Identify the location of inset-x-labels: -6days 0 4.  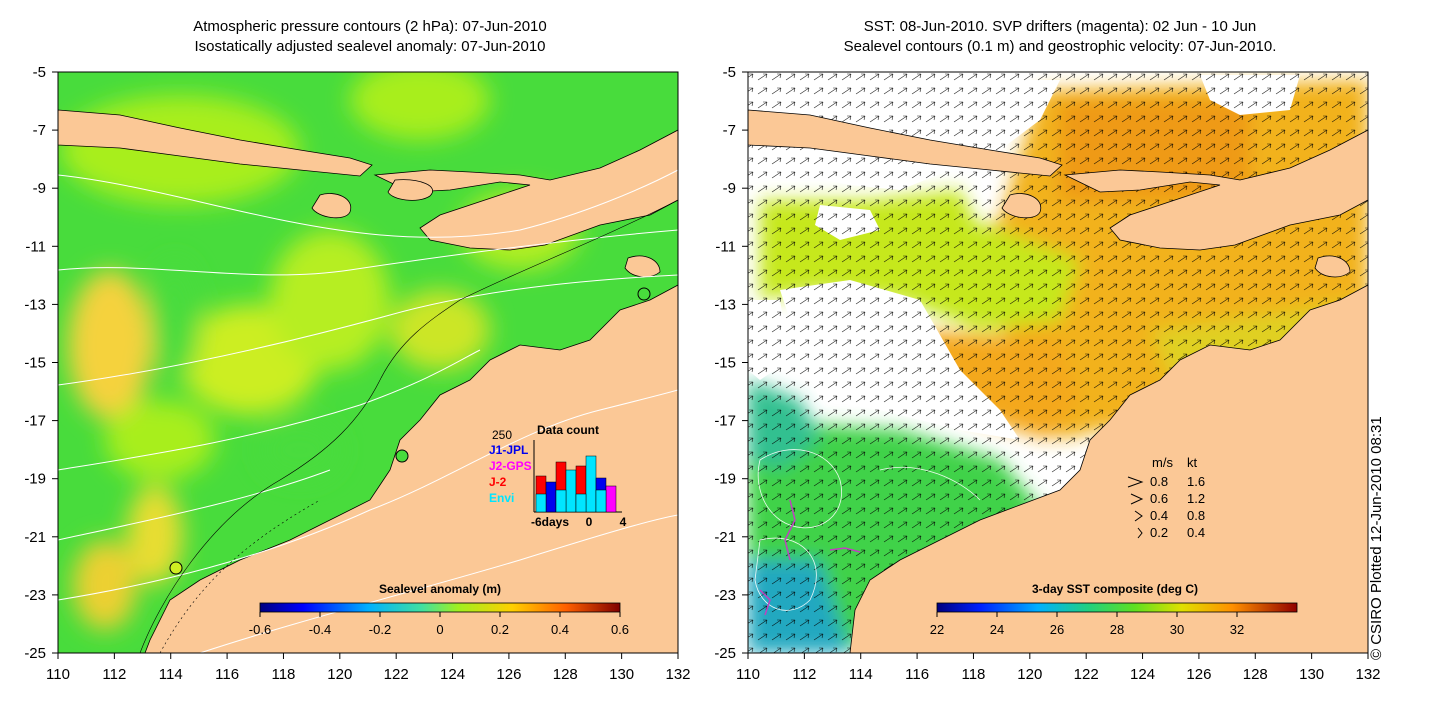
(579, 522).